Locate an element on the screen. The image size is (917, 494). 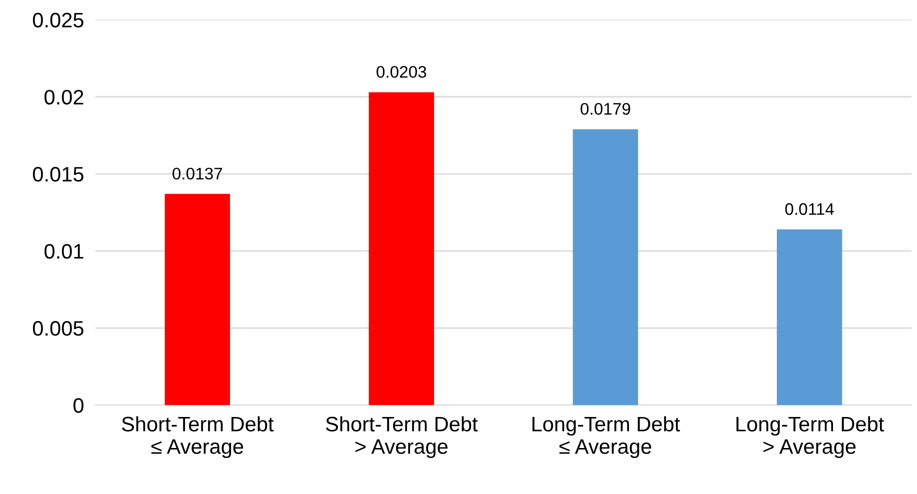
data-label: 0.0137 is located at coordinates (197, 174).